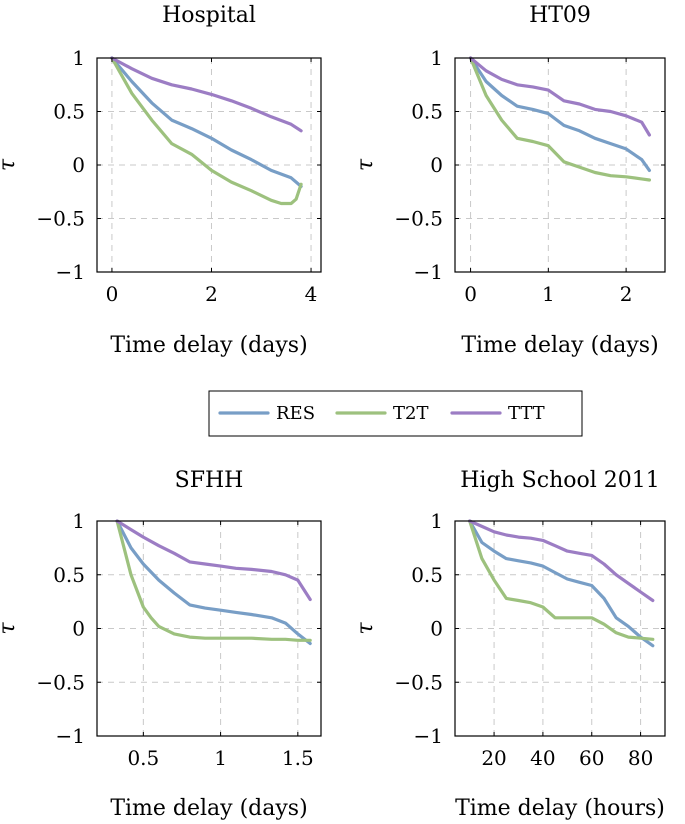  I want to click on x-tick-label: 40, so click(542, 758).